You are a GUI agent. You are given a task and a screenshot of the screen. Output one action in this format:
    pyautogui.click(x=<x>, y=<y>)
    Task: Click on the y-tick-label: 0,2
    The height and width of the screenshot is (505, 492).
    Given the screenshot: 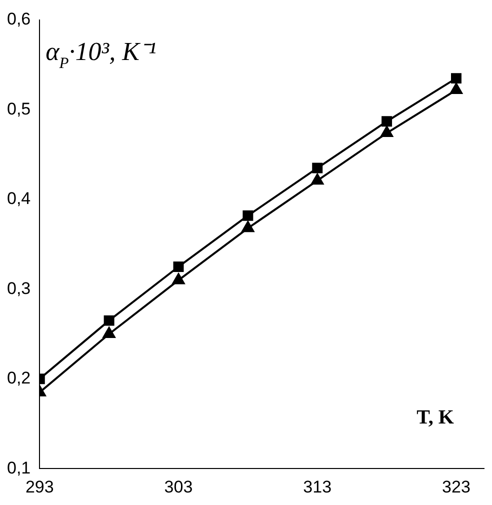 What is the action you would take?
    pyautogui.click(x=18, y=378)
    